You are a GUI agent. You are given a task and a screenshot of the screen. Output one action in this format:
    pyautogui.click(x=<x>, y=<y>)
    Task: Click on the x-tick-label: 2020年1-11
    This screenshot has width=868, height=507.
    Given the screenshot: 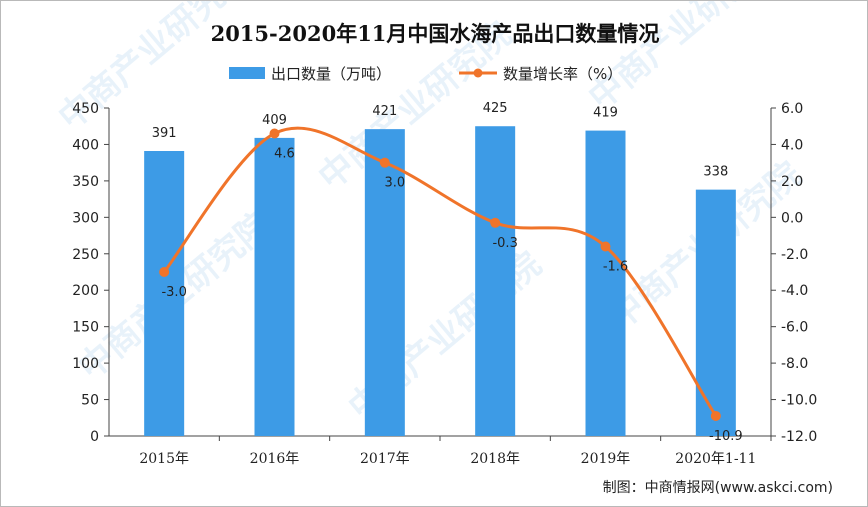 What is the action you would take?
    pyautogui.click(x=715, y=459)
    